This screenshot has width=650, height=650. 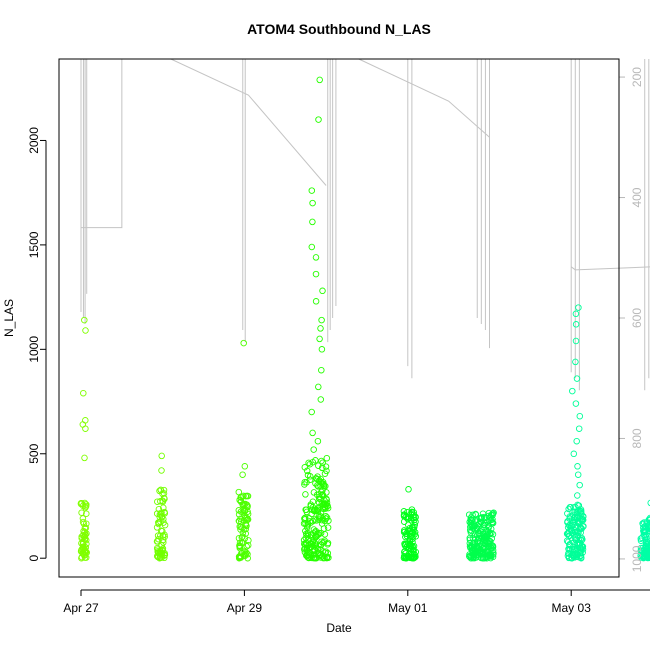 I want to click on x-tick-label: May 01, so click(x=408, y=608).